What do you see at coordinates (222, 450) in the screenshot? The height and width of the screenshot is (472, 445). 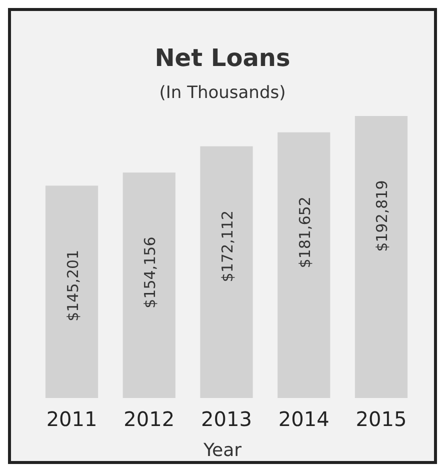 I see `x-axis-title: Year` at bounding box center [222, 450].